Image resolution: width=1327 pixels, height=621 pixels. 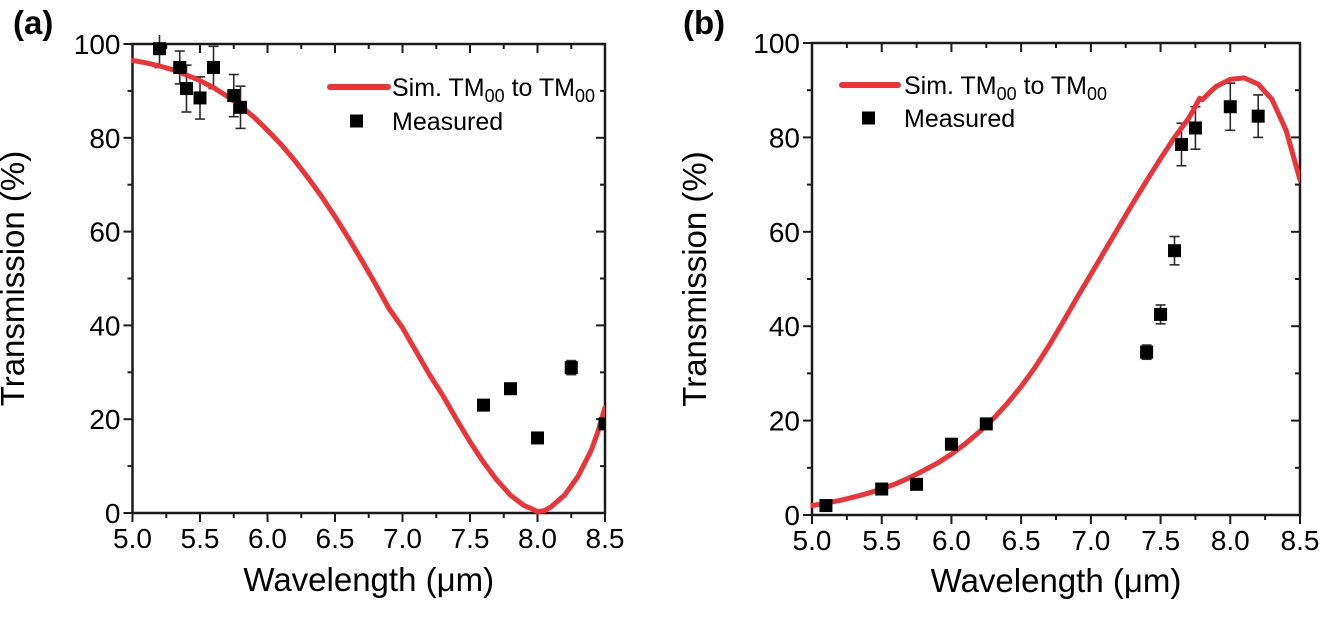 What do you see at coordinates (704, 22) in the screenshot?
I see `panel-b-label: (b)` at bounding box center [704, 22].